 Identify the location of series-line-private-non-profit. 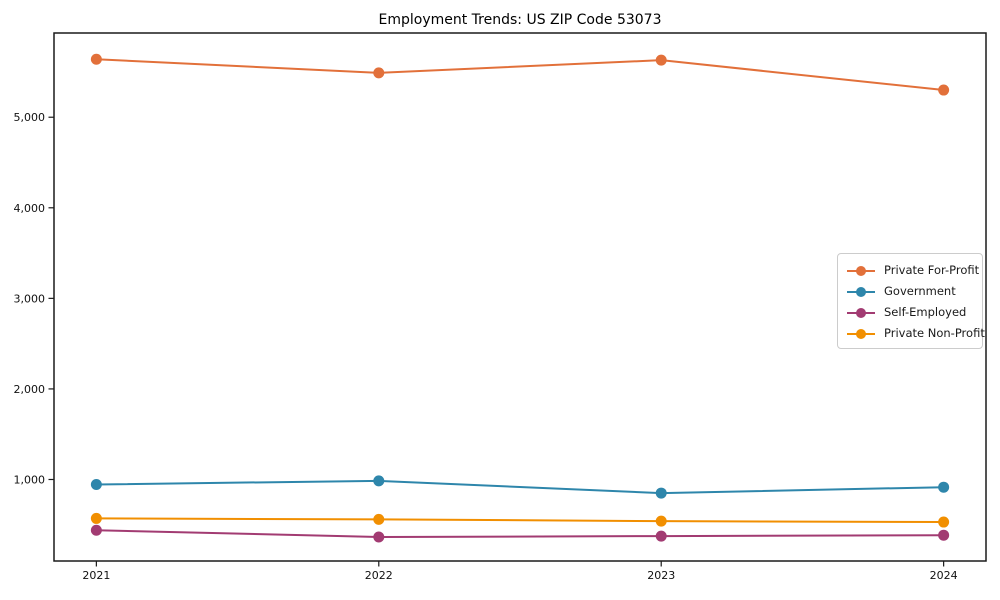
(520, 520).